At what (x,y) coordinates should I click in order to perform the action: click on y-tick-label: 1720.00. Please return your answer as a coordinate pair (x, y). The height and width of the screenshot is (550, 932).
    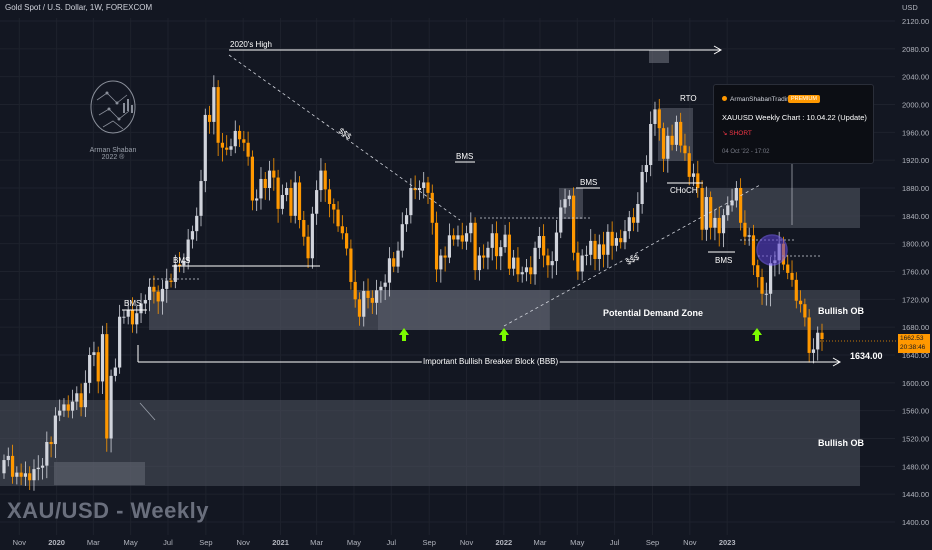
    Looking at the image, I should click on (915, 299).